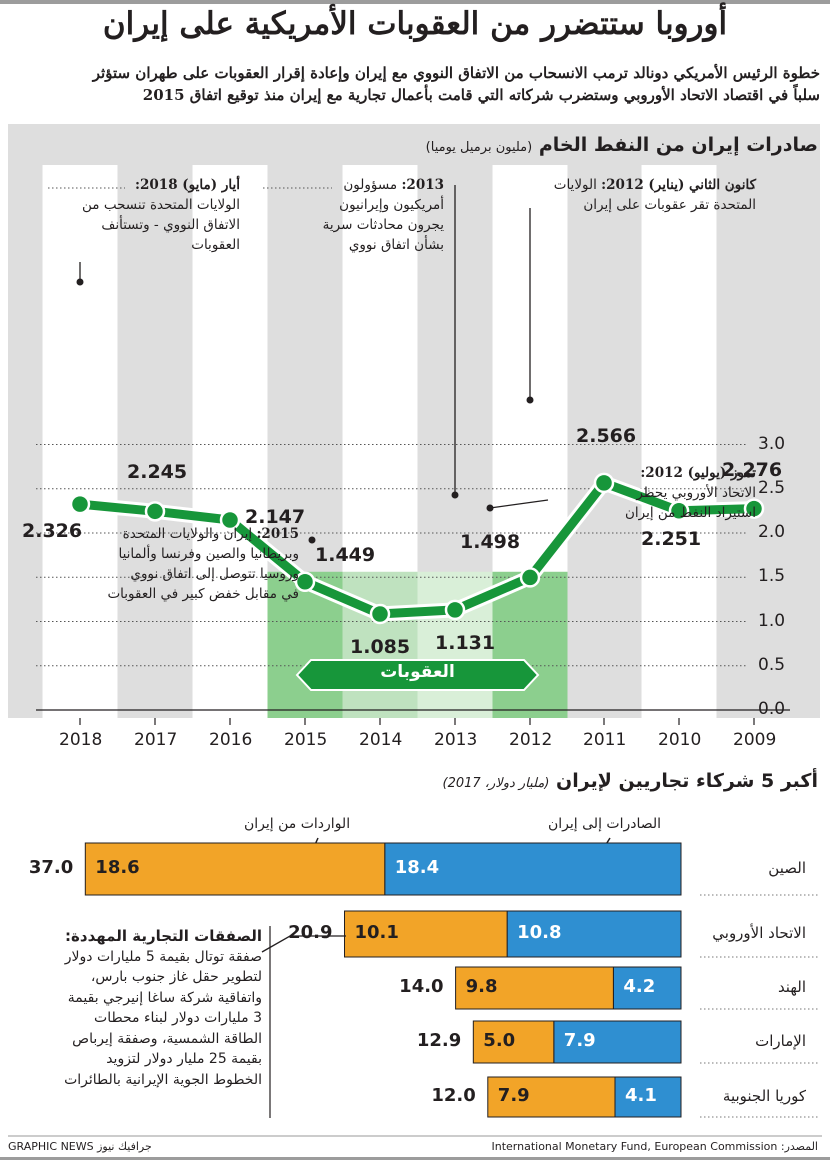 The width and height of the screenshot is (830, 1166). Describe the element at coordinates (513, 1095) in the screenshot. I see `bar-imports-label: 7.9` at that location.